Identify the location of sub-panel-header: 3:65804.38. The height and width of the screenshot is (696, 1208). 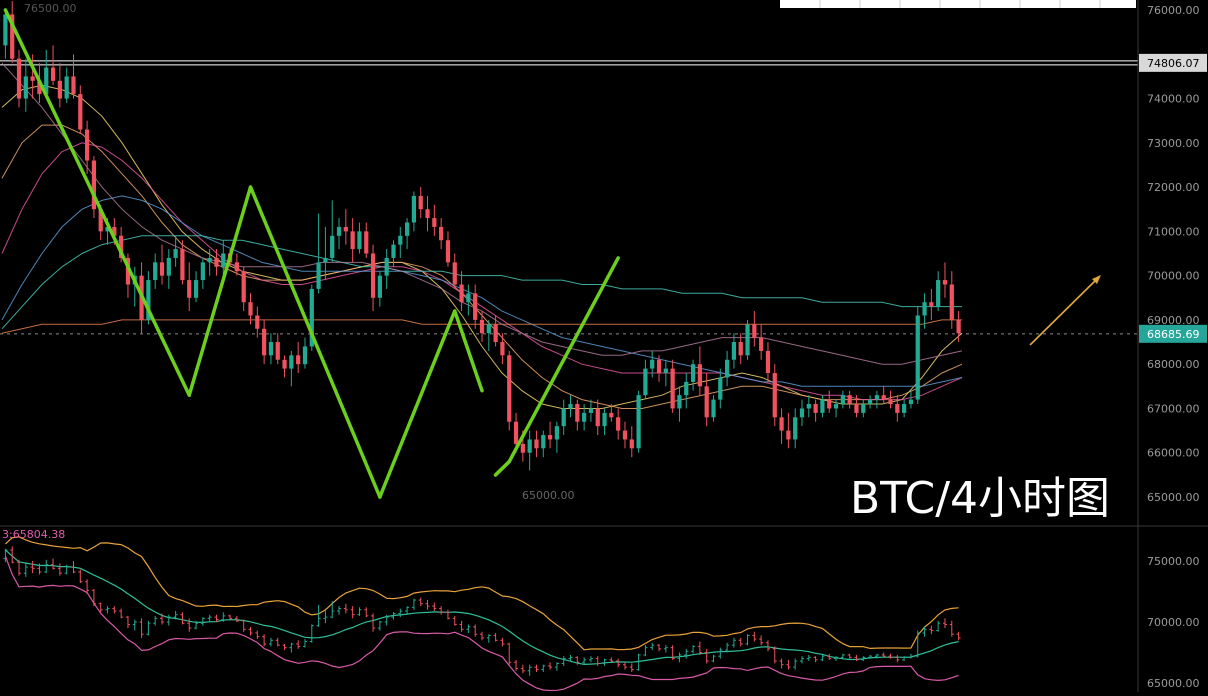
(33, 534).